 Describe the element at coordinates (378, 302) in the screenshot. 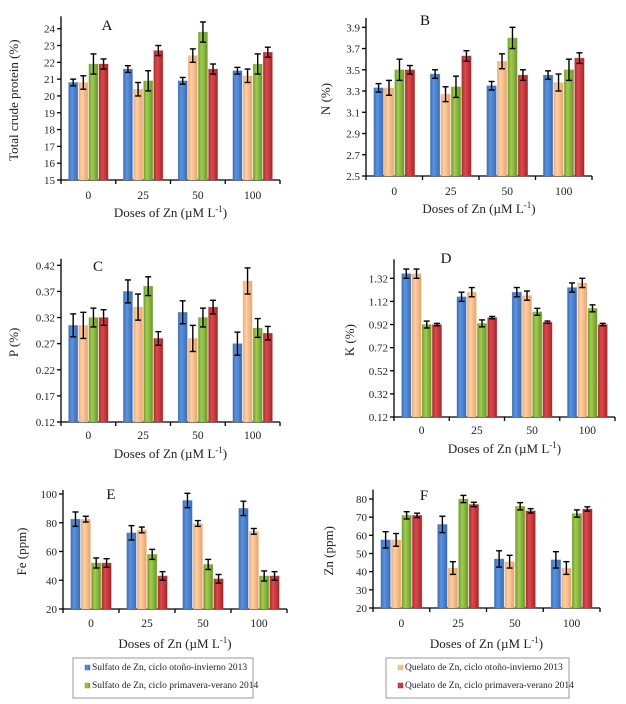

I see `y-tick-label: 1.12` at that location.